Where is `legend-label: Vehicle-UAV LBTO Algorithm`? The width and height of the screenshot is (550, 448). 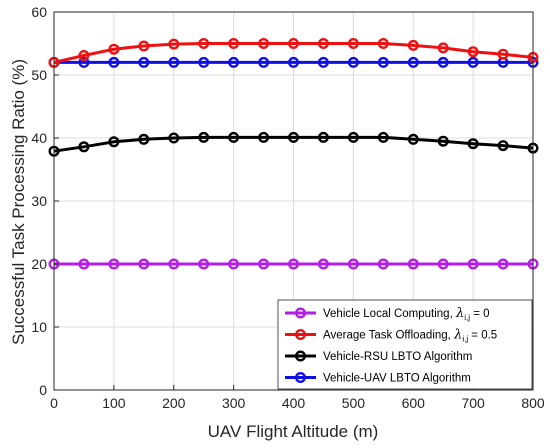 legend-label: Vehicle-UAV LBTO Algorithm is located at coordinates (397, 379).